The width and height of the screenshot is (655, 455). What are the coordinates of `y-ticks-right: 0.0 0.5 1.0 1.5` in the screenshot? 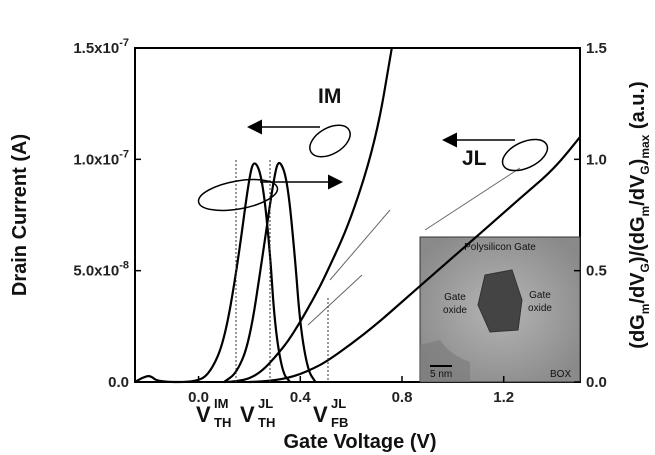 It's located at (590, 215).